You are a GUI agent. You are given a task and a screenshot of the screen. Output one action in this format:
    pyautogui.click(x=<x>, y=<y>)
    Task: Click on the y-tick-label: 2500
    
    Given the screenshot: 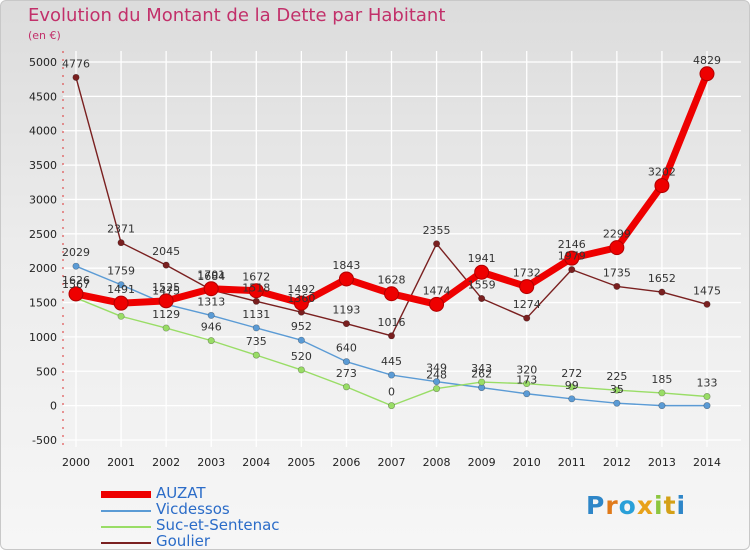 What is the action you would take?
    pyautogui.click(x=43, y=234)
    